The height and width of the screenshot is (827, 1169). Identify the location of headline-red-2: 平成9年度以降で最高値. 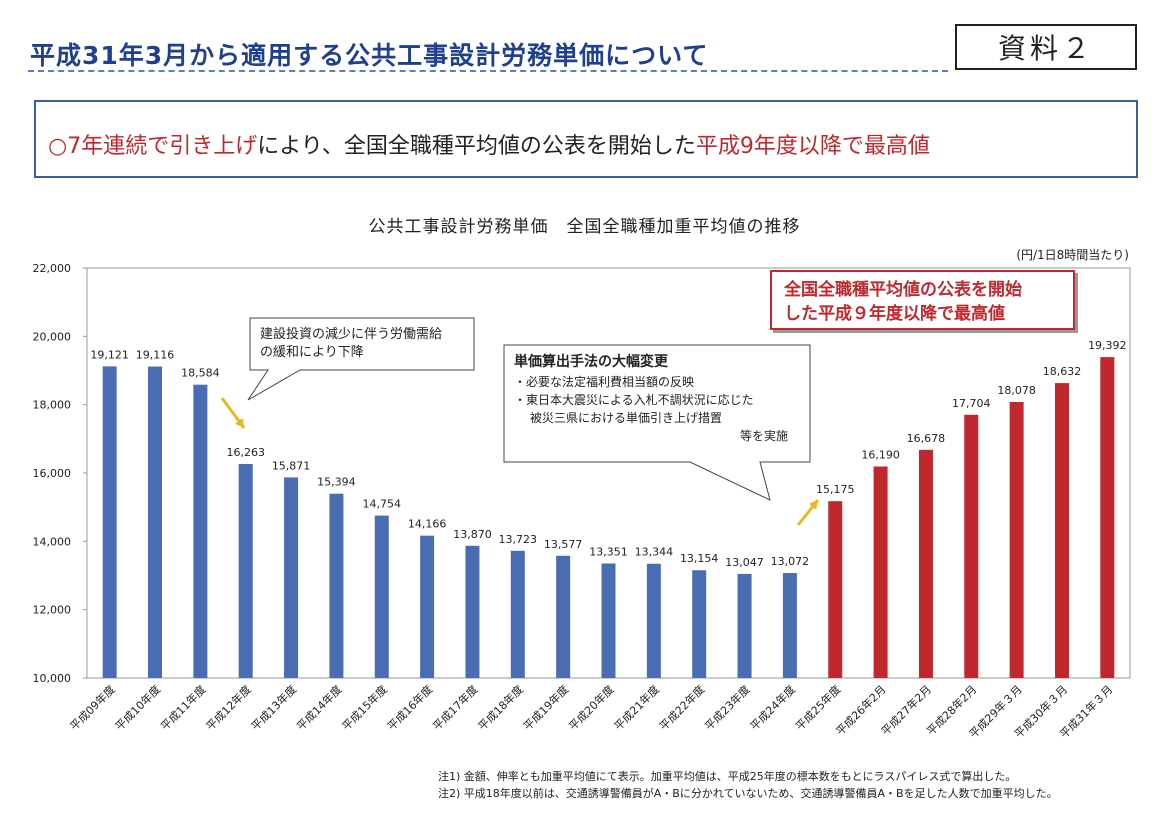
(812, 146).